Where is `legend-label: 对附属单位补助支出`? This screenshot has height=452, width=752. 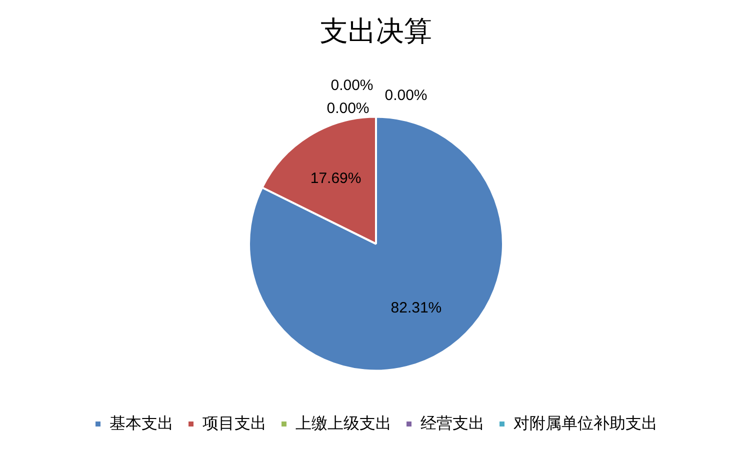 legend-label: 对附属单位补助支出 is located at coordinates (586, 423).